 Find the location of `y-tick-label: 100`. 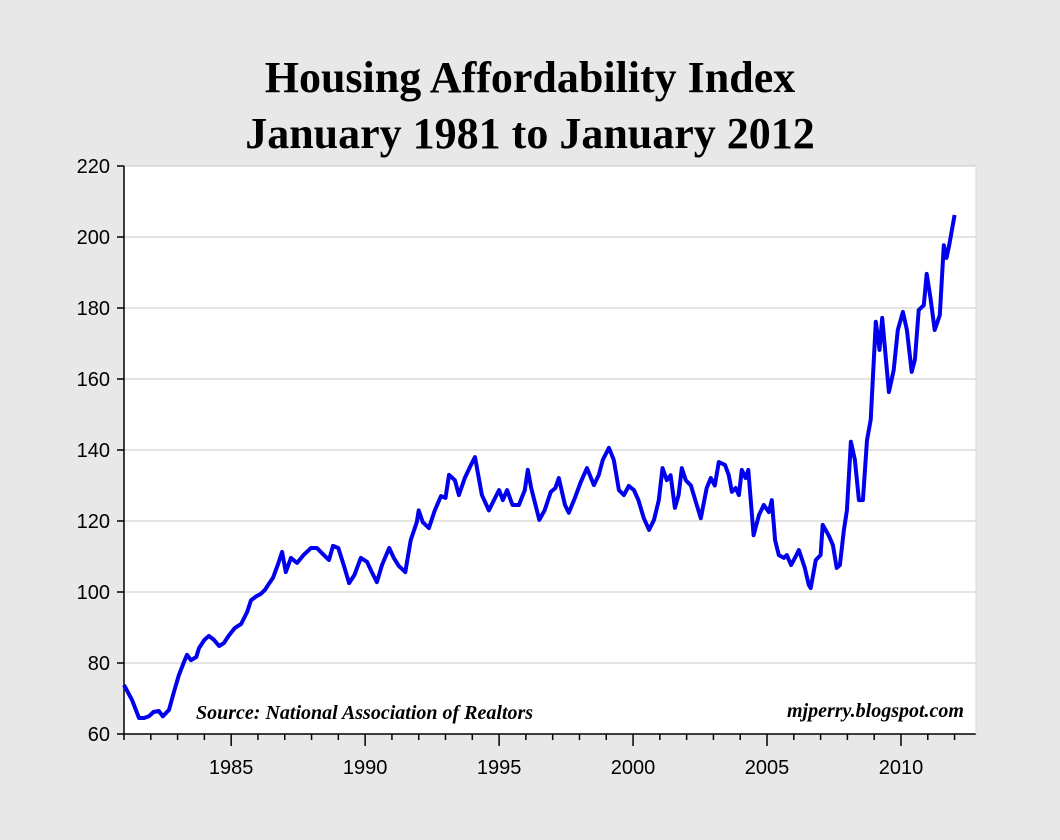

y-tick-label: 100 is located at coordinates (93, 593).